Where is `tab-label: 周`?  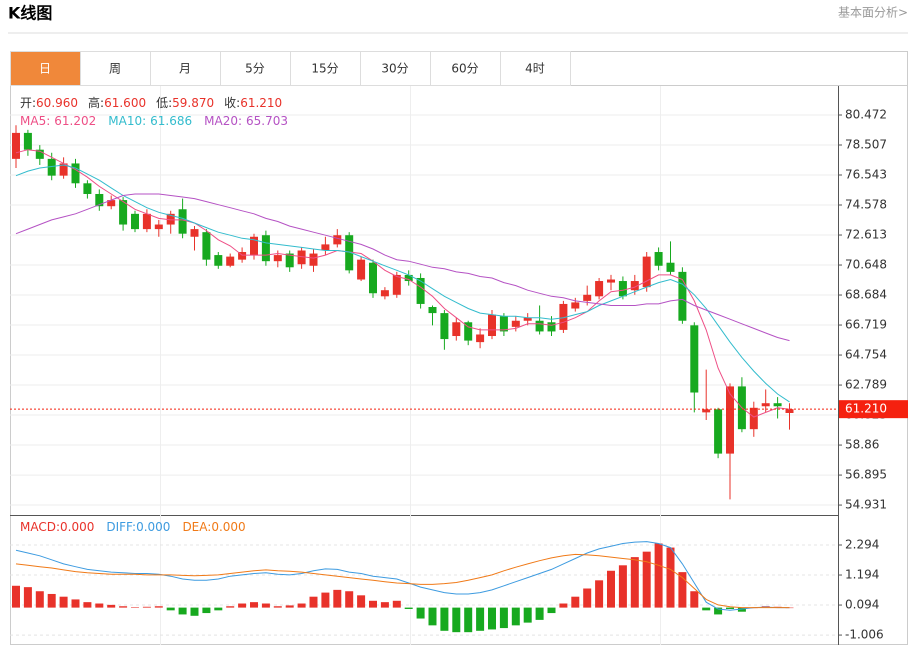 tab-label: 周 is located at coordinates (115, 69).